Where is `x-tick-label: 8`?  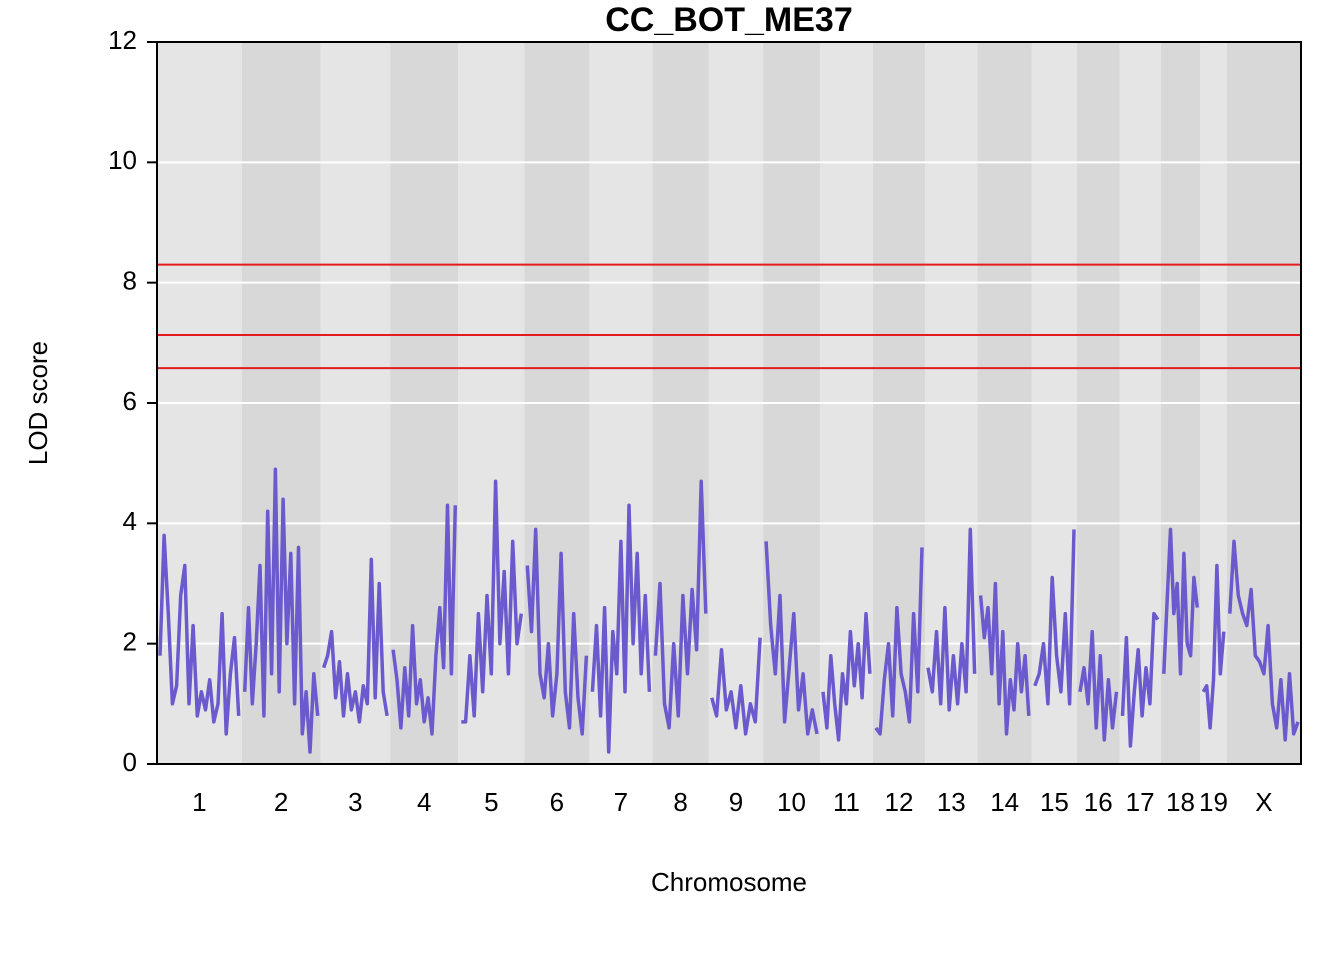
x-tick-label: 8 is located at coordinates (680, 802).